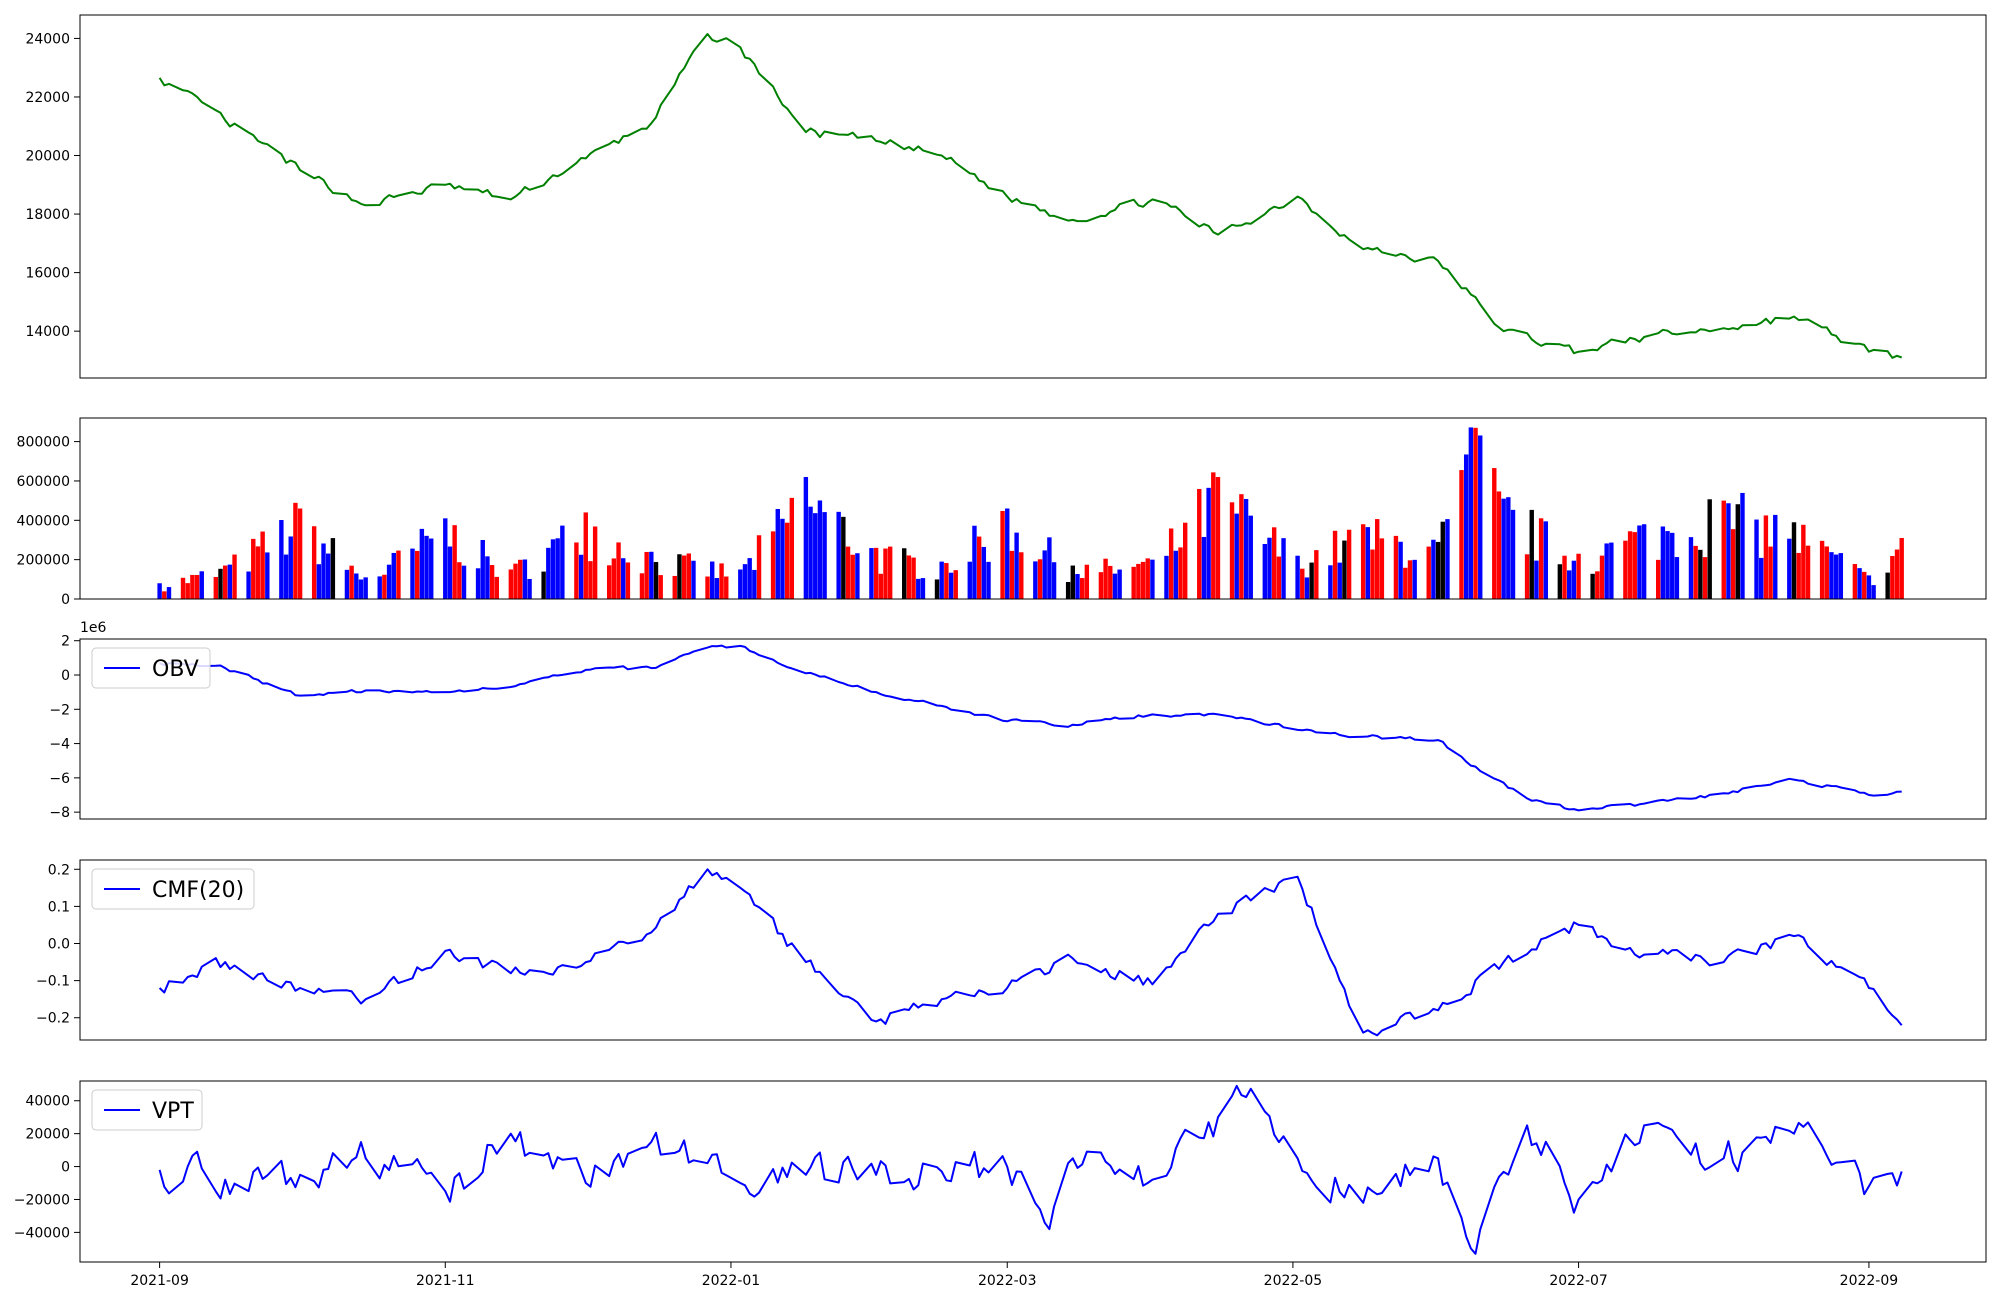 This screenshot has height=1300, width=2000. What do you see at coordinates (59, 779) in the screenshot?
I see `obv-ytick-label: −6` at bounding box center [59, 779].